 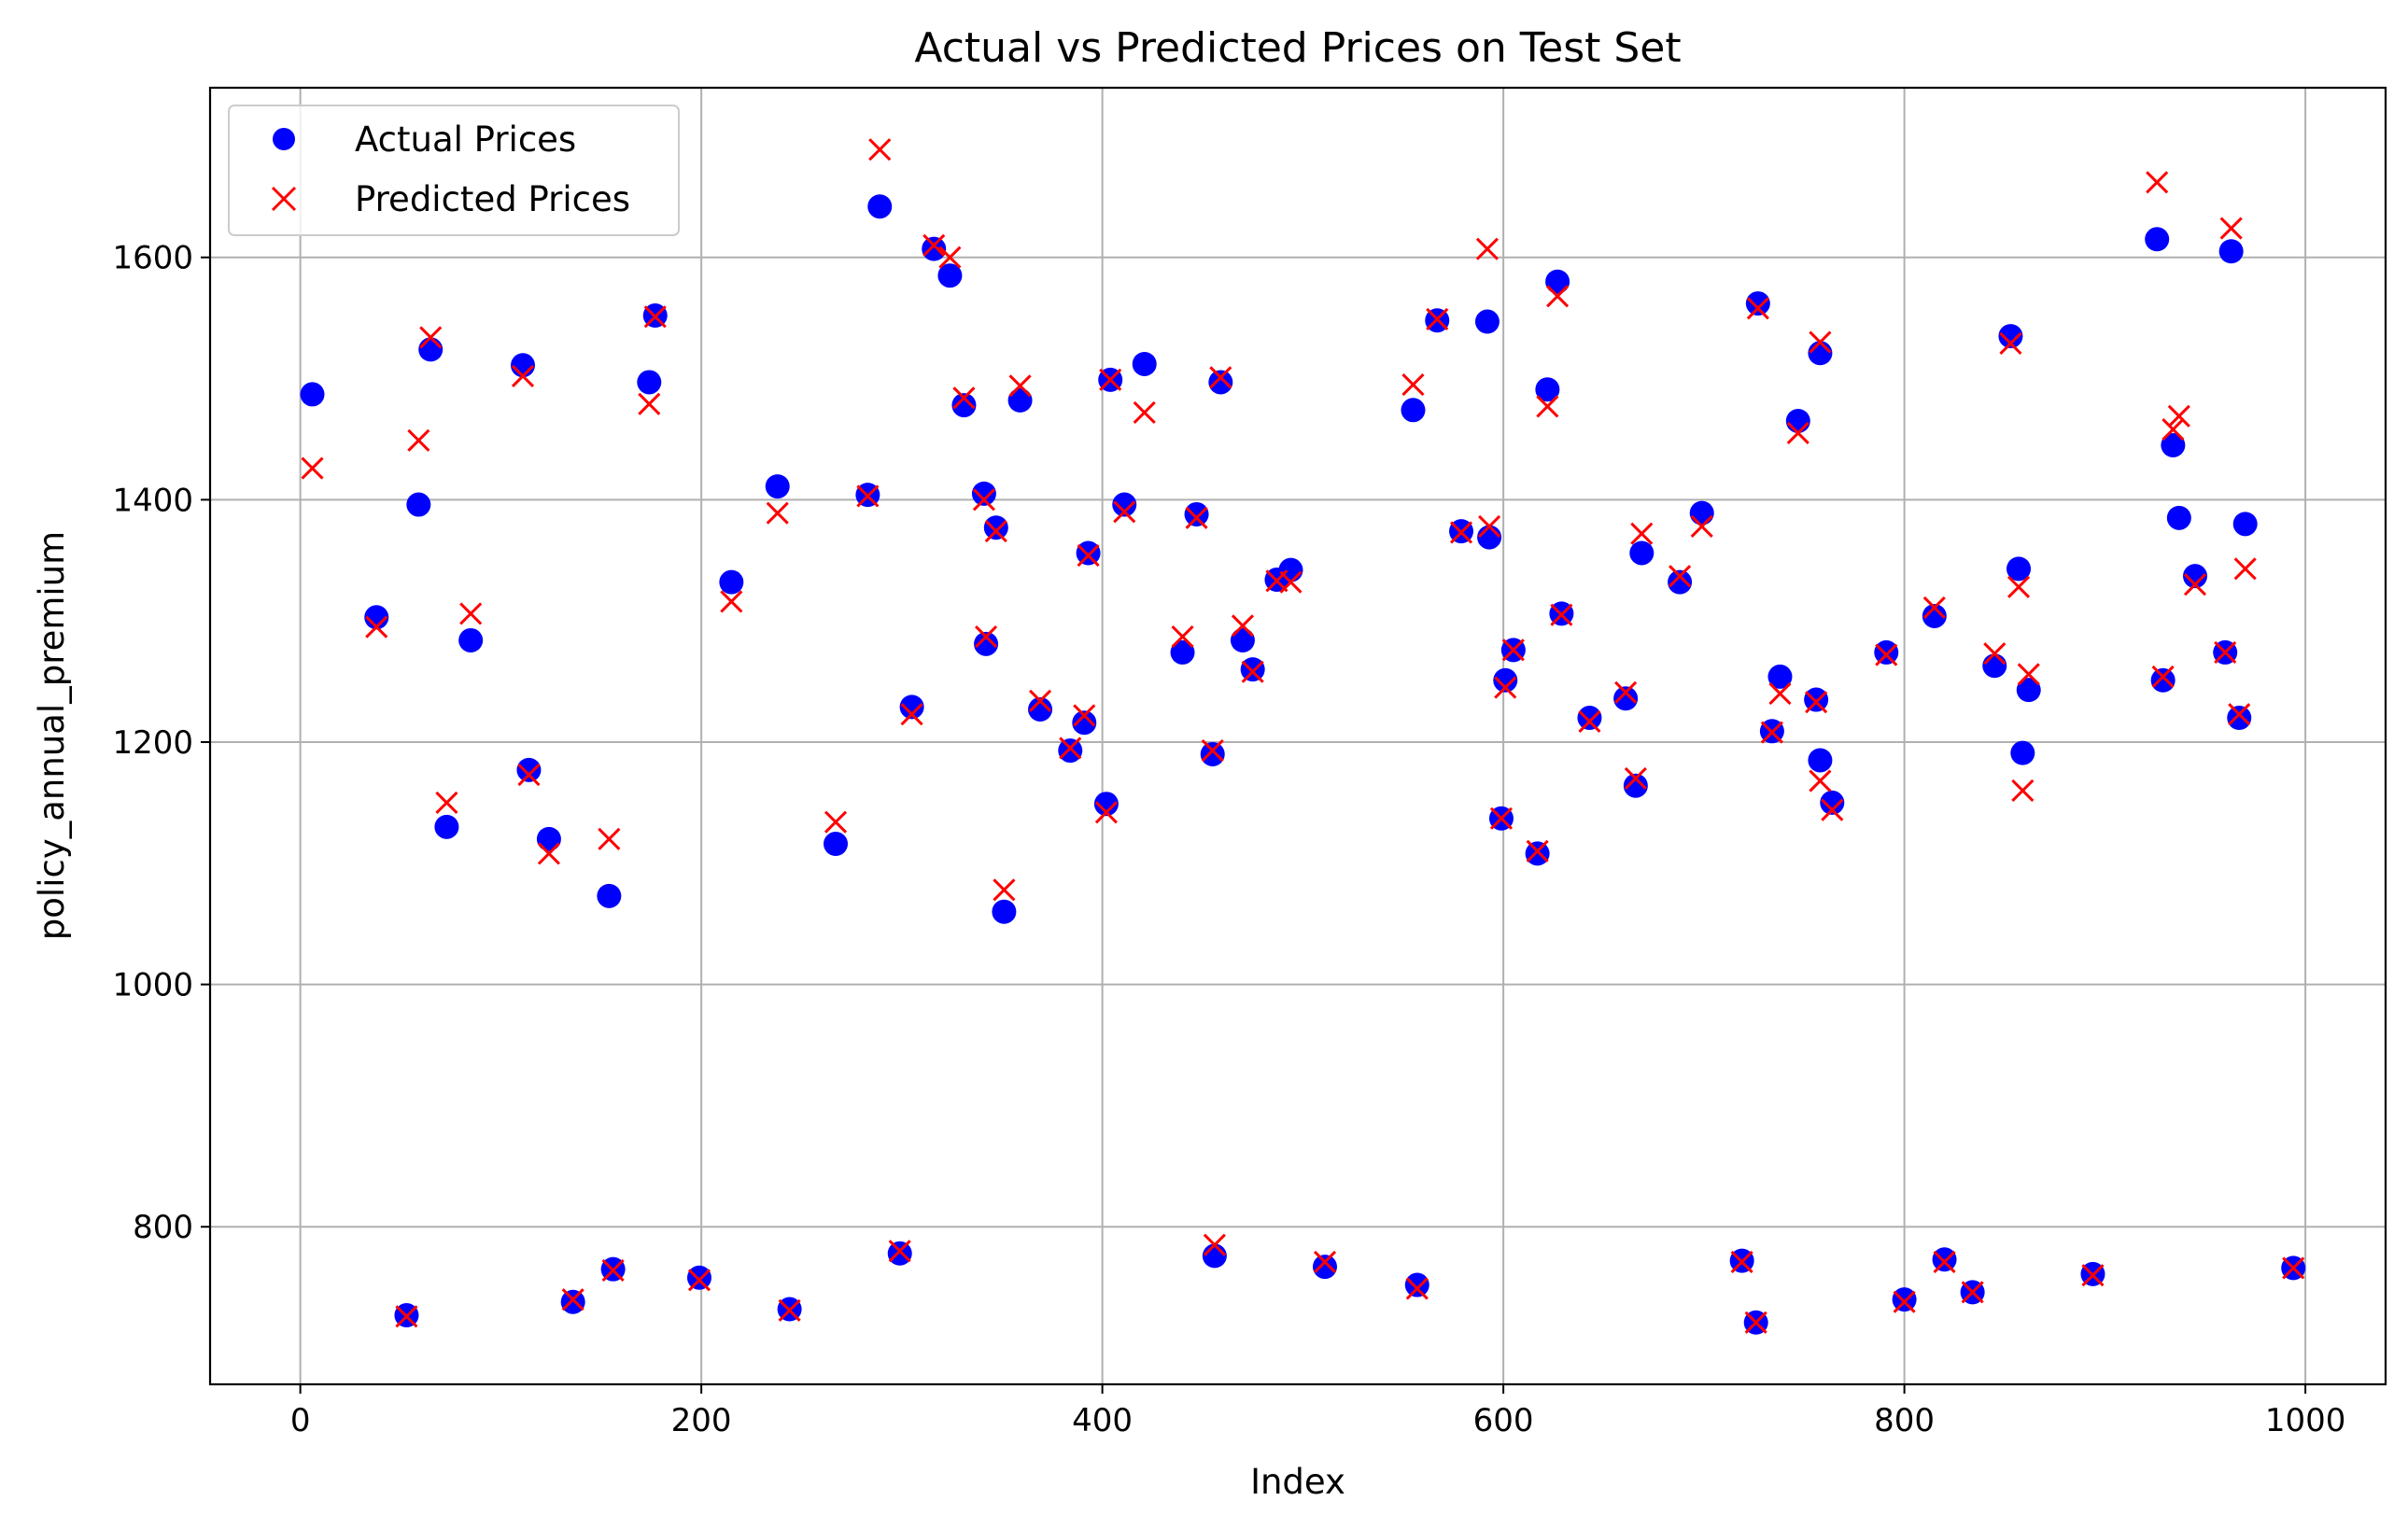 I want to click on x-tick-label: 200, so click(x=701, y=1420).